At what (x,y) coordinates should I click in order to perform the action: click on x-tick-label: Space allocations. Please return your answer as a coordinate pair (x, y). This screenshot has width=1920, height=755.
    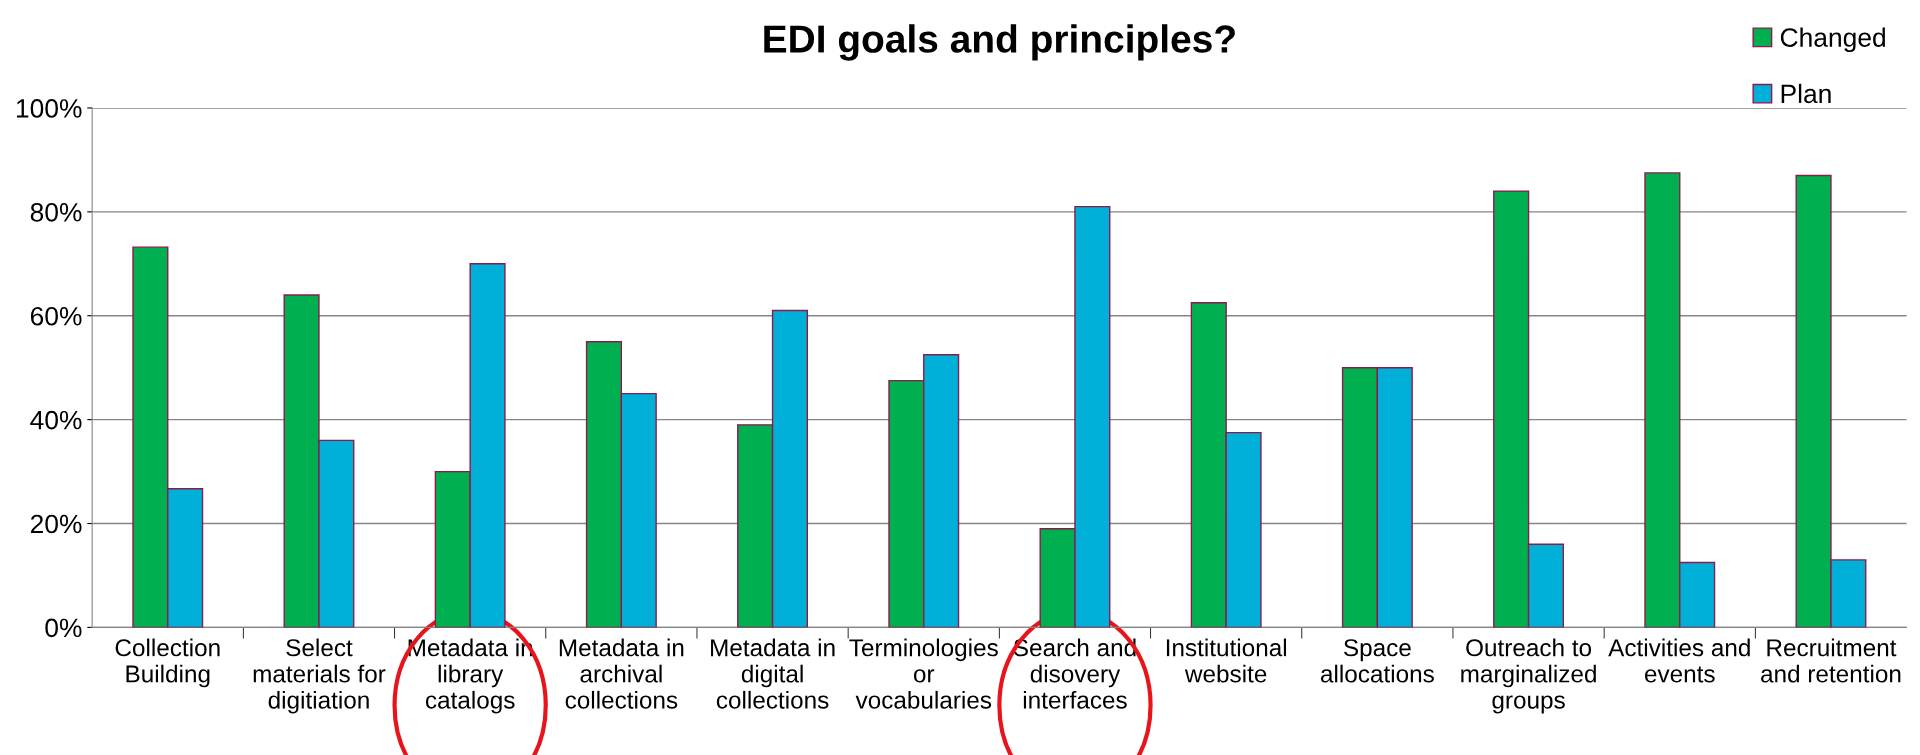
    Looking at the image, I should click on (1377, 661).